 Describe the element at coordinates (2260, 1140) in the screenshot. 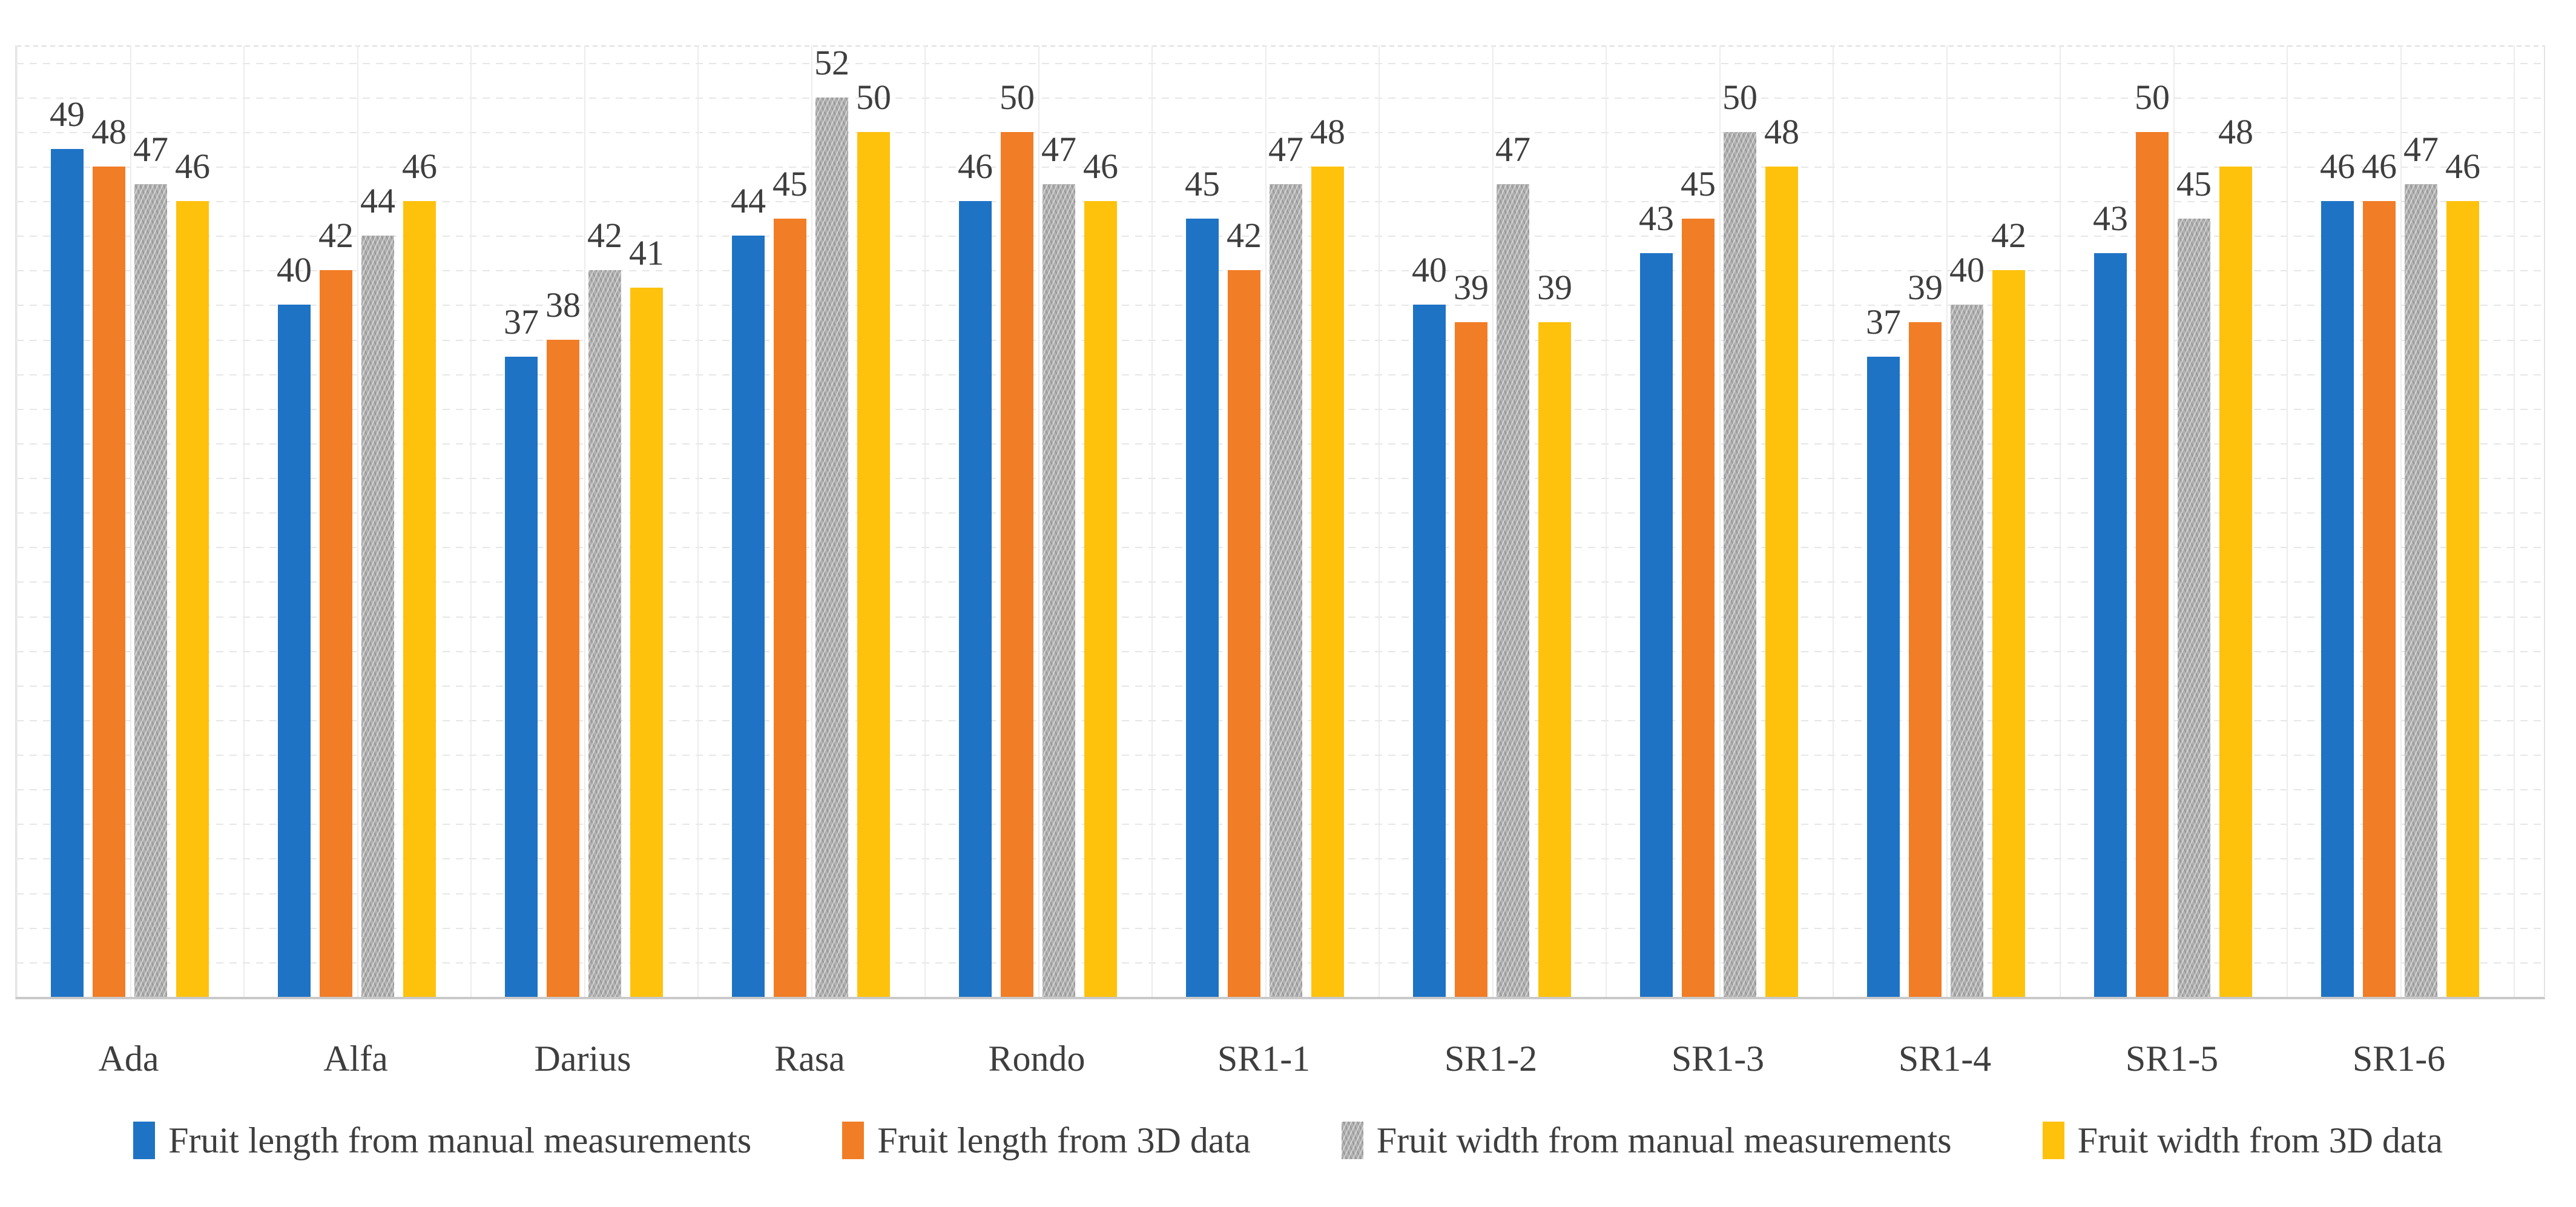

I see `legend-label: Fruit width from 3D data` at that location.